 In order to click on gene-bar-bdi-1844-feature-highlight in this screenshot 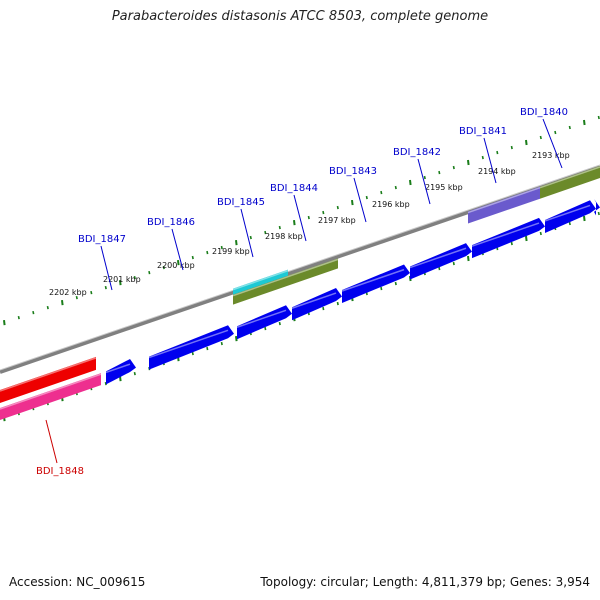, I will do `click(285, 277)`.